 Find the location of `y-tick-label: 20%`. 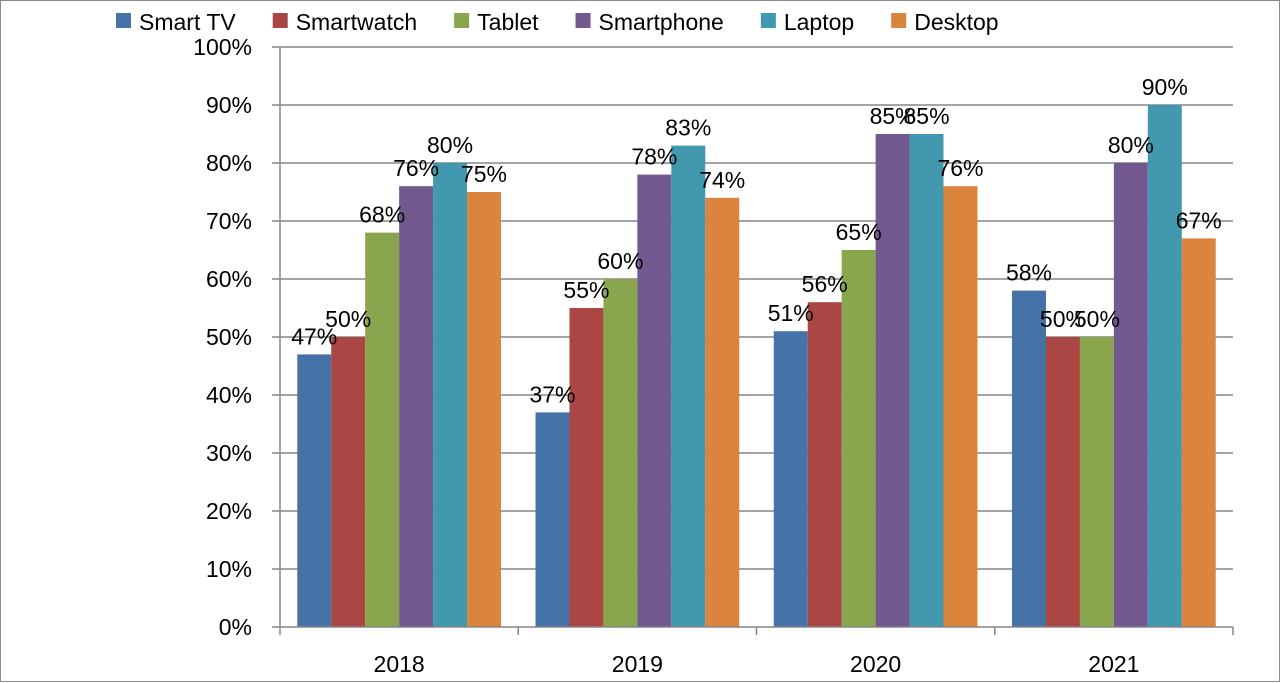

y-tick-label: 20% is located at coordinates (229, 511).